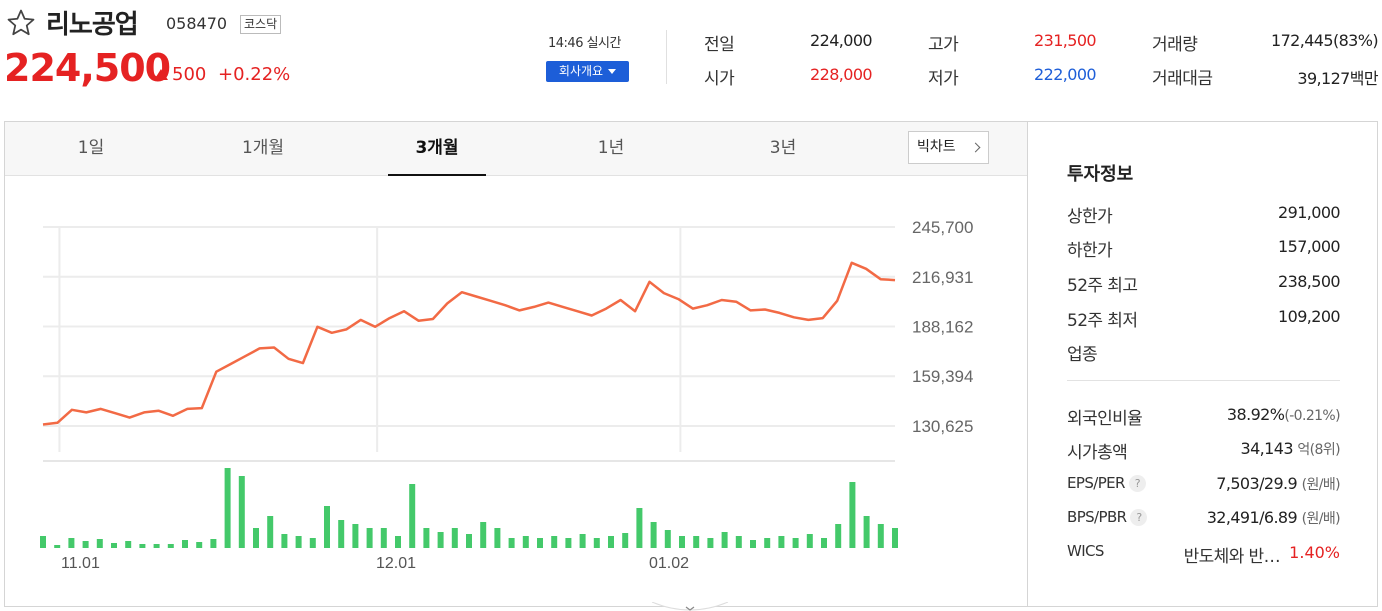  I want to click on quote-value-open: 228,000, so click(841, 74).